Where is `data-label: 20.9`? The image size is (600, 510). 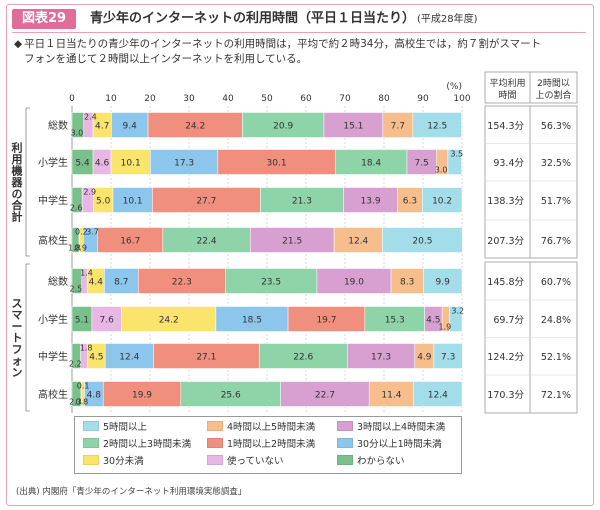
data-label: 20.9 is located at coordinates (283, 127).